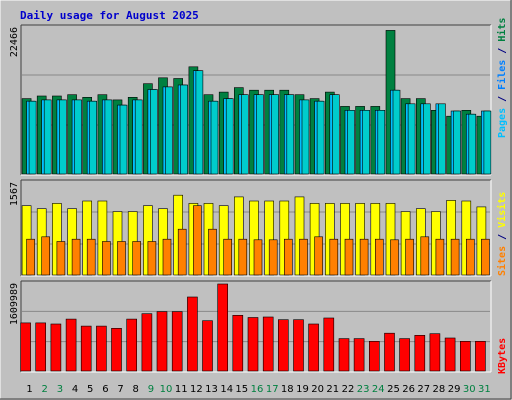 This screenshot has width=512, height=400. What do you see at coordinates (502, 237) in the screenshot?
I see `right-label-part: /` at bounding box center [502, 237].